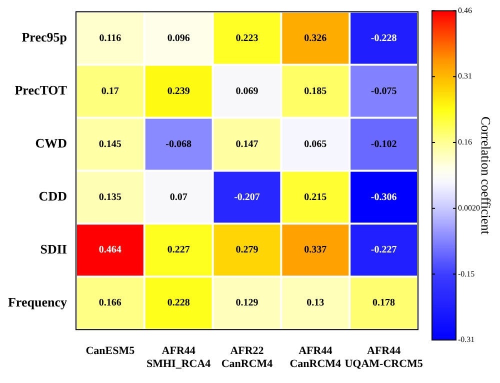 The height and width of the screenshot is (383, 500). What do you see at coordinates (38, 302) in the screenshot?
I see `y-tick-label: Frequency` at bounding box center [38, 302].